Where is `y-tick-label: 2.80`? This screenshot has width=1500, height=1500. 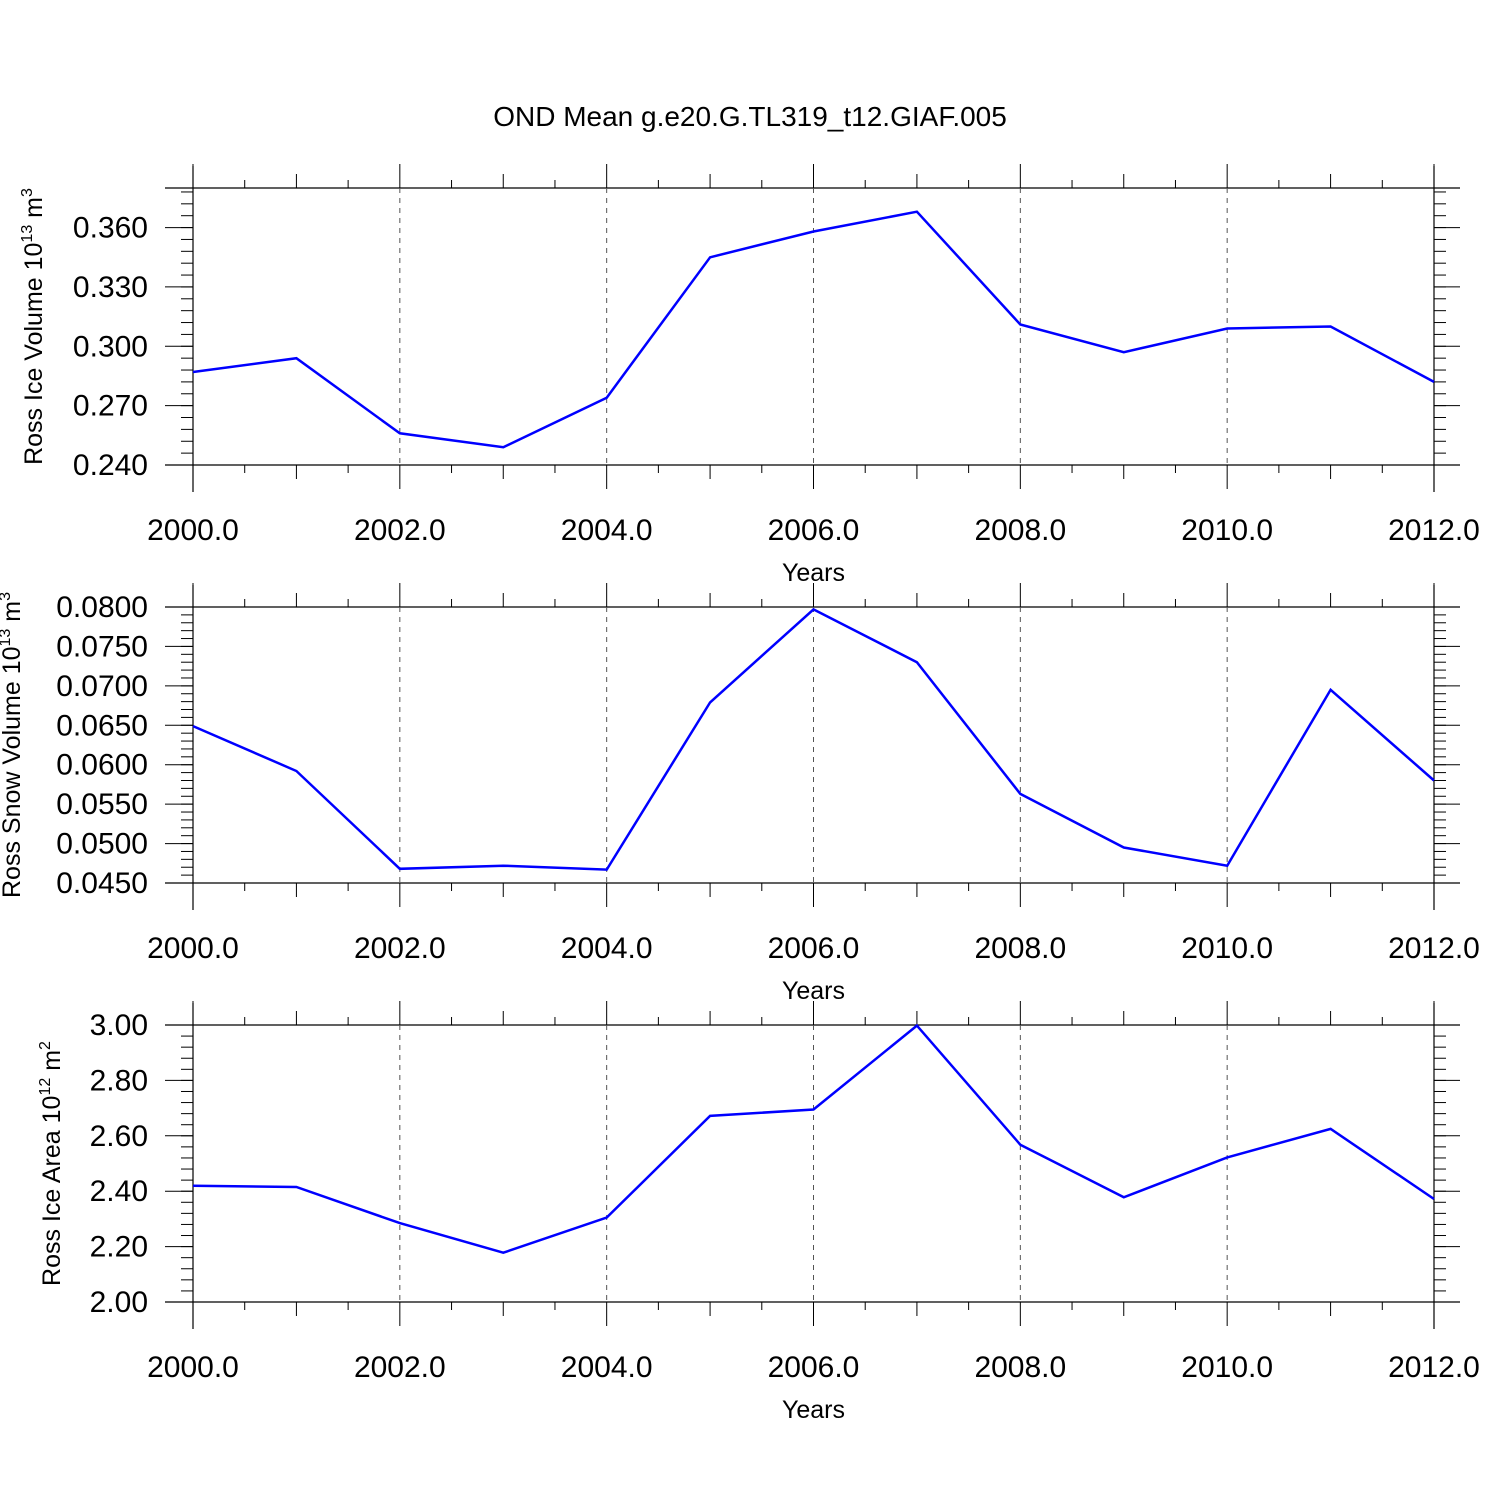
y-tick-label: 2.80 is located at coordinates (119, 1080).